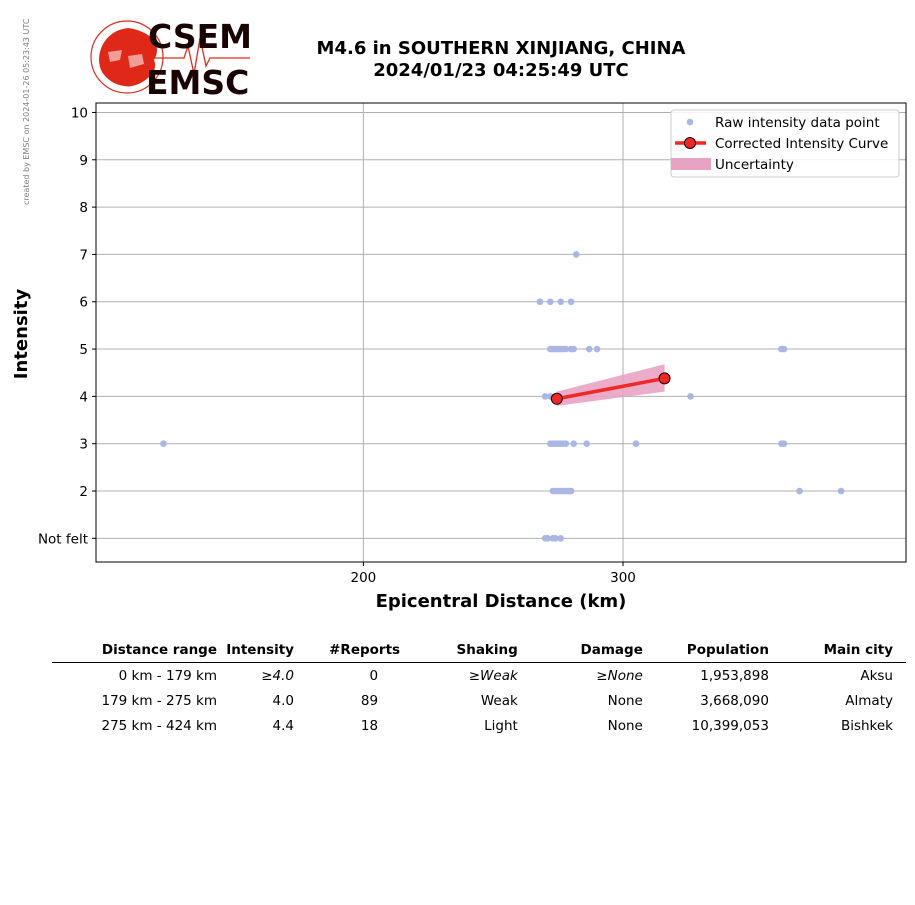  What do you see at coordinates (730, 725) in the screenshot?
I see `cell-population: 10,399,053` at bounding box center [730, 725].